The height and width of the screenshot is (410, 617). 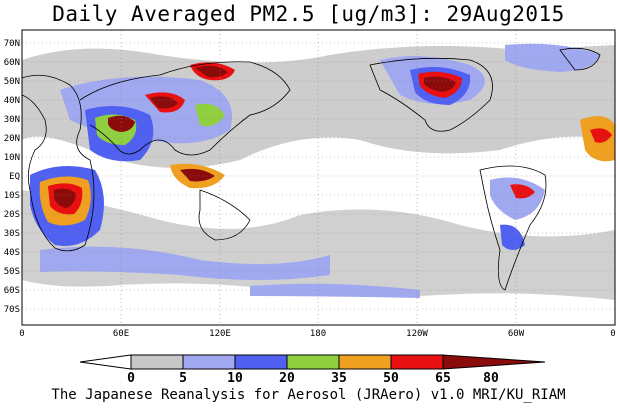 I want to click on lon-label: 120W, so click(x=417, y=334).